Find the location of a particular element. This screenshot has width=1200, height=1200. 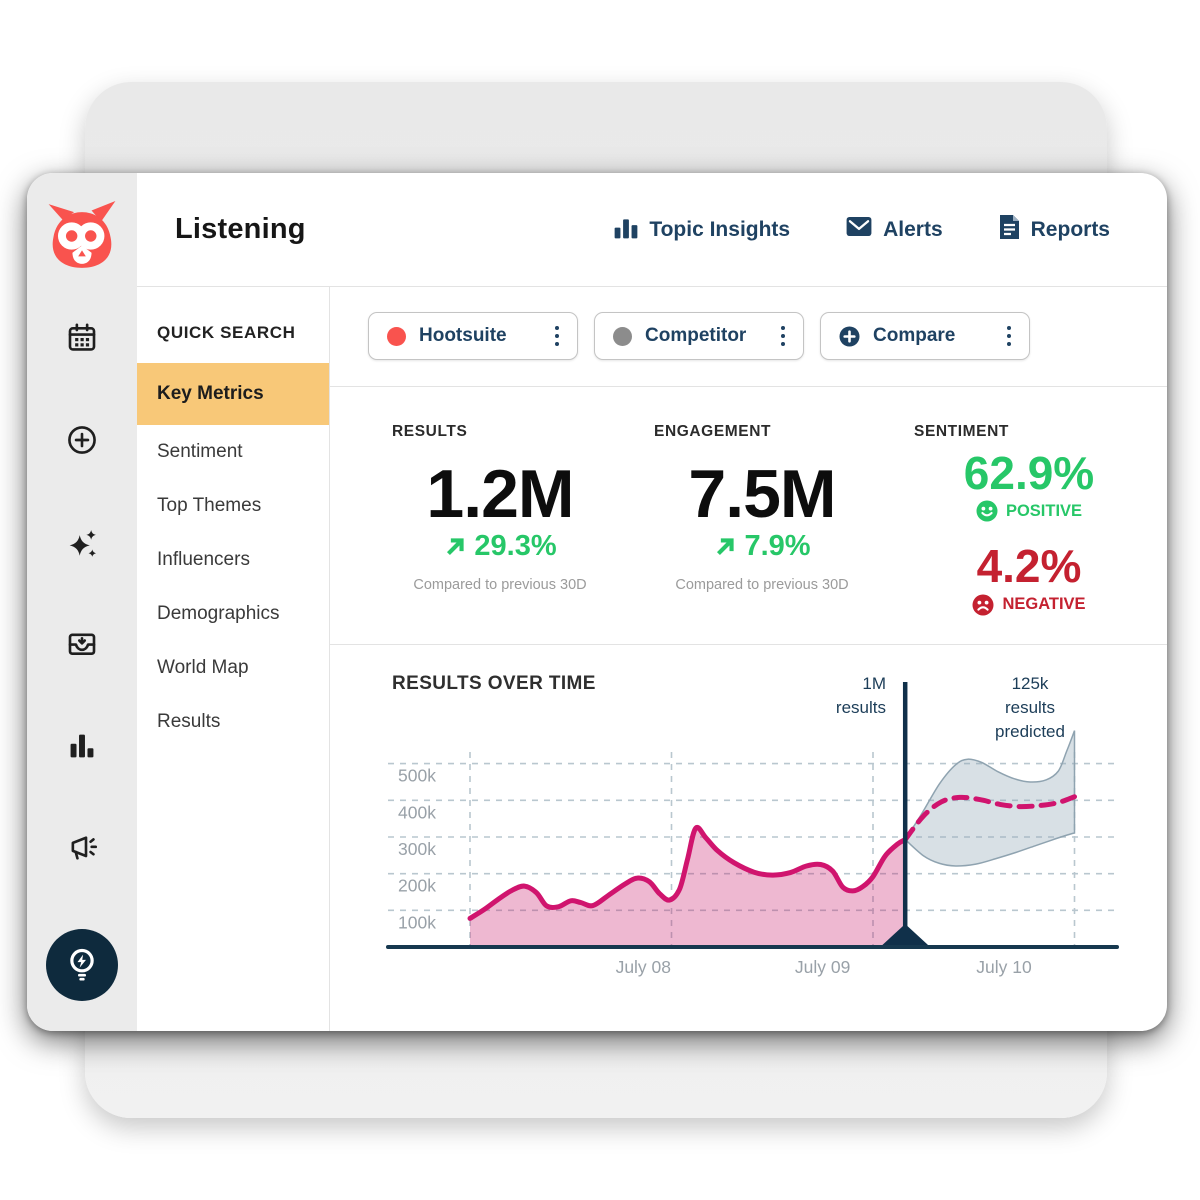

annotation-line: 125k is located at coordinates (1030, 683).